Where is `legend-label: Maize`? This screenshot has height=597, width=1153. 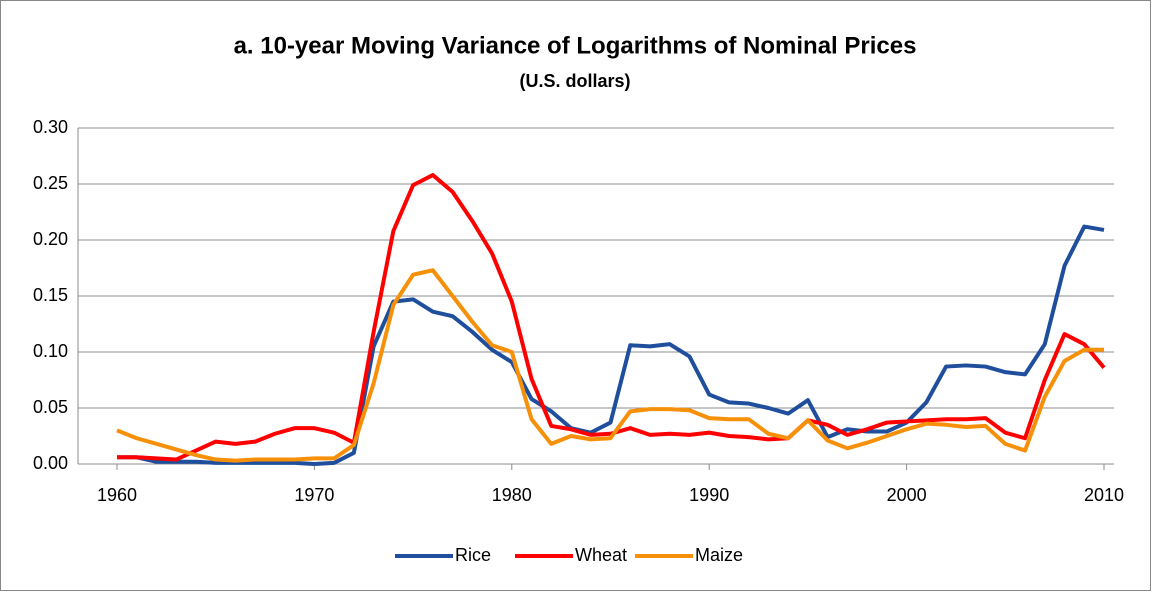
legend-label: Maize is located at coordinates (719, 555).